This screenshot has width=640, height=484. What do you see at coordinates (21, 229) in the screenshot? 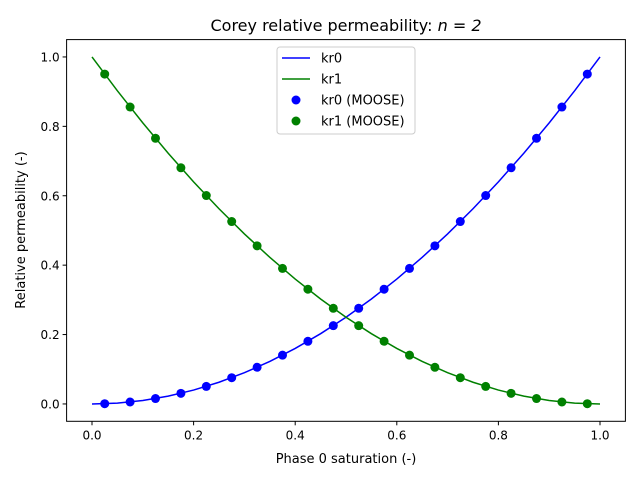
I see `y-axis-label: Relative permeability (-)` at bounding box center [21, 229].